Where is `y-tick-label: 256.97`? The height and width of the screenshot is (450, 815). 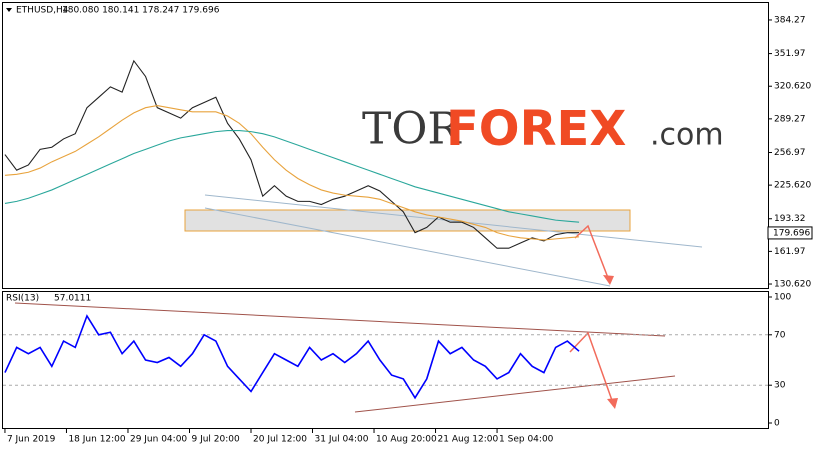
y-tick-label: 256.97 is located at coordinates (790, 153).